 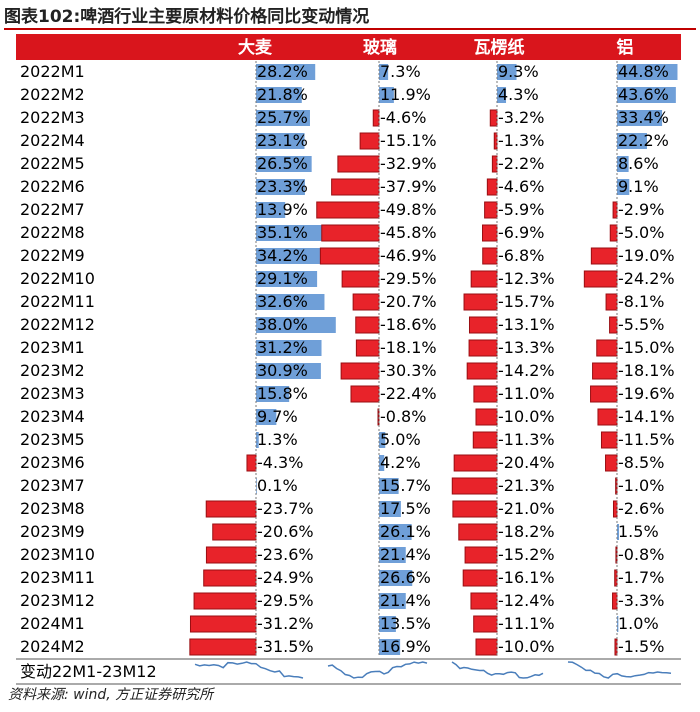 What do you see at coordinates (405, 623) in the screenshot?
I see `value-label: 13.5%` at bounding box center [405, 623].